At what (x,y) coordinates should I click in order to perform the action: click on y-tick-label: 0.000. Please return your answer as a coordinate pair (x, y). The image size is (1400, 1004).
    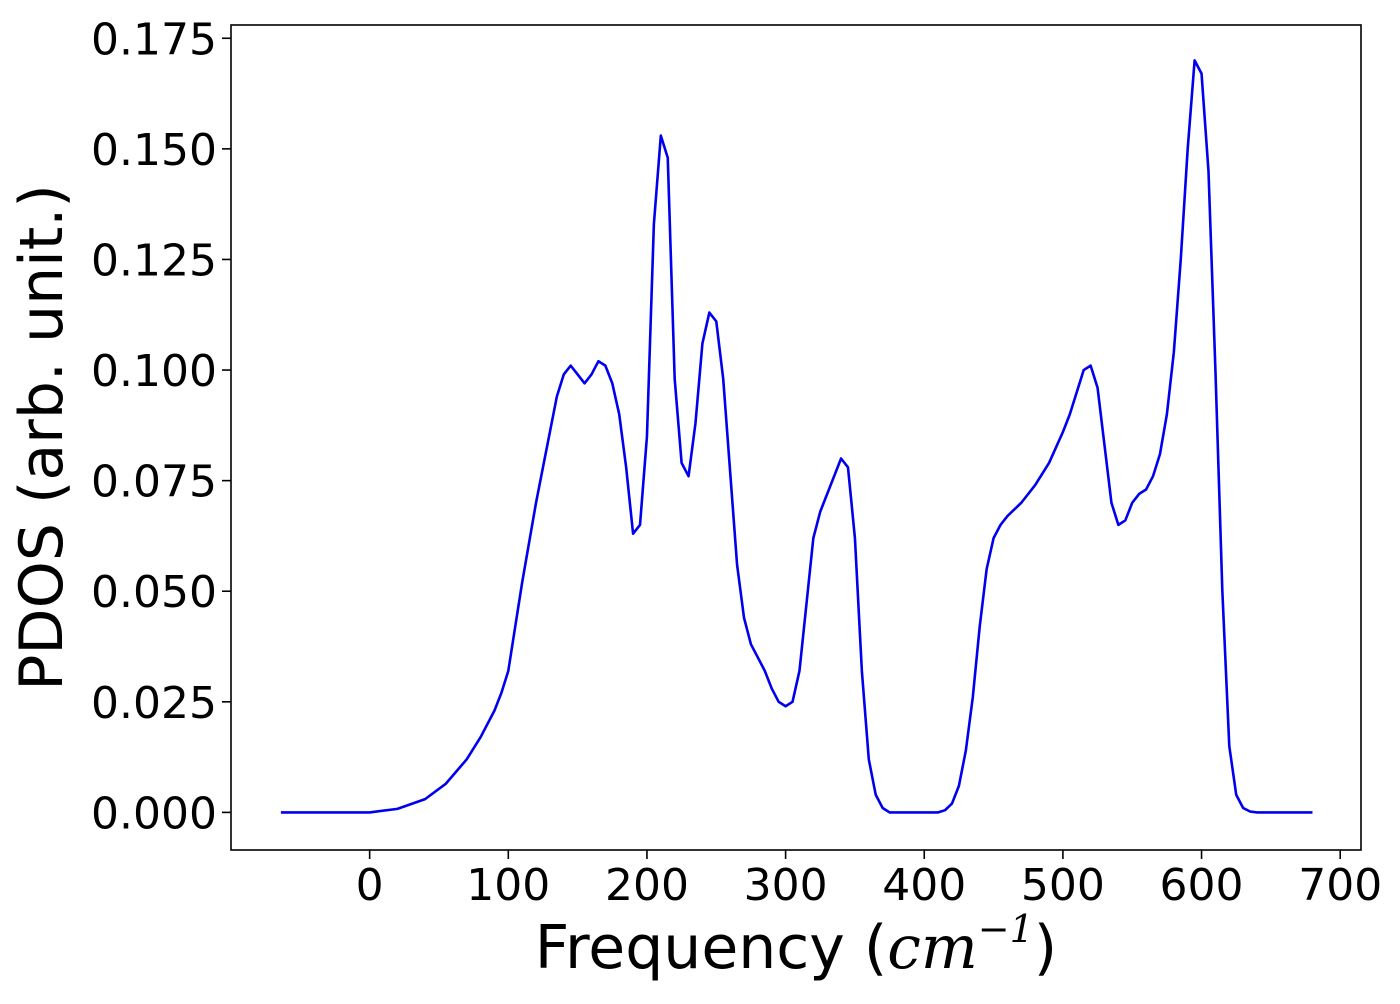
    Looking at the image, I should click on (154, 813).